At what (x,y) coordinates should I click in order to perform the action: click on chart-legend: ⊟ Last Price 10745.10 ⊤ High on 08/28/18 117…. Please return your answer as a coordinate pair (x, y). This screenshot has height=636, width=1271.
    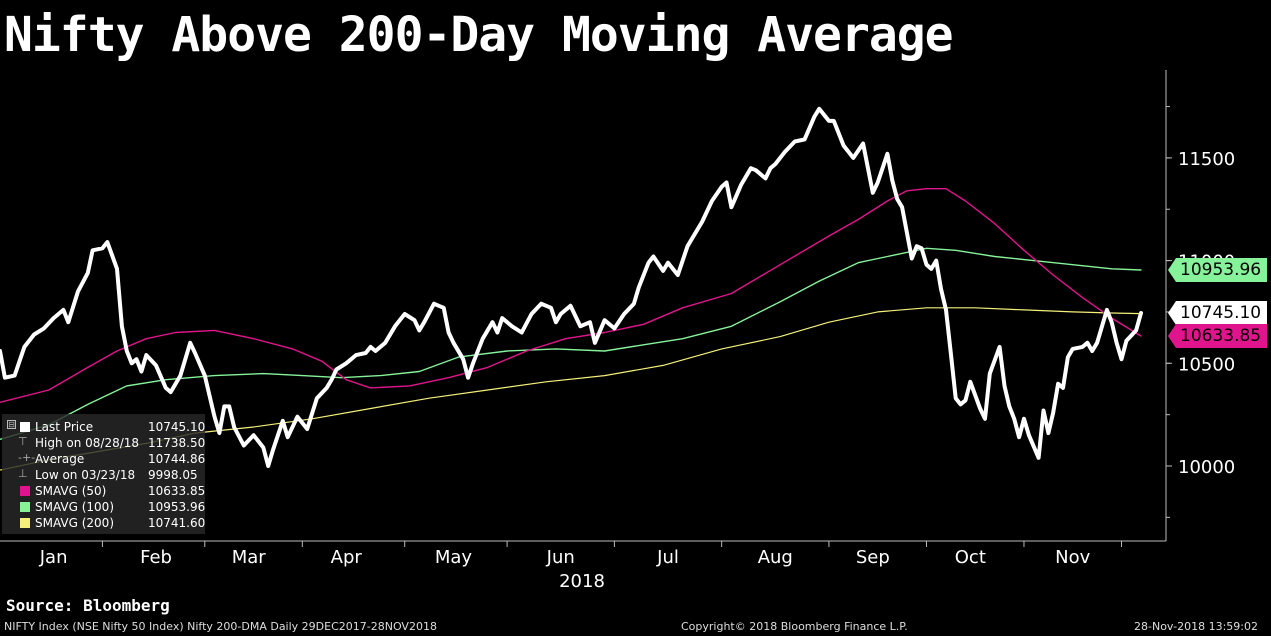
    Looking at the image, I should click on (103, 474).